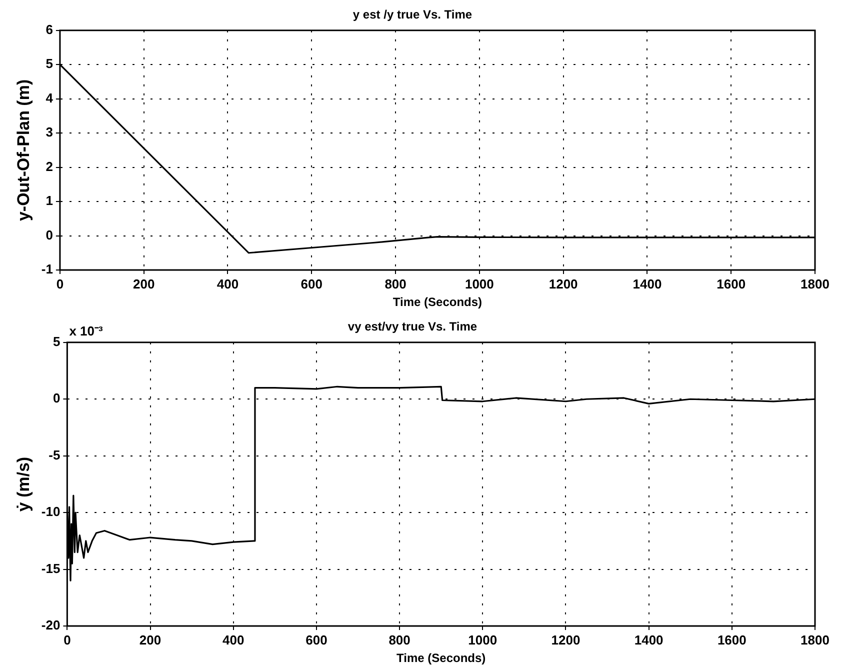 The width and height of the screenshot is (845, 668). Describe the element at coordinates (49, 132) in the screenshot. I see `y-tick-label: 3` at that location.